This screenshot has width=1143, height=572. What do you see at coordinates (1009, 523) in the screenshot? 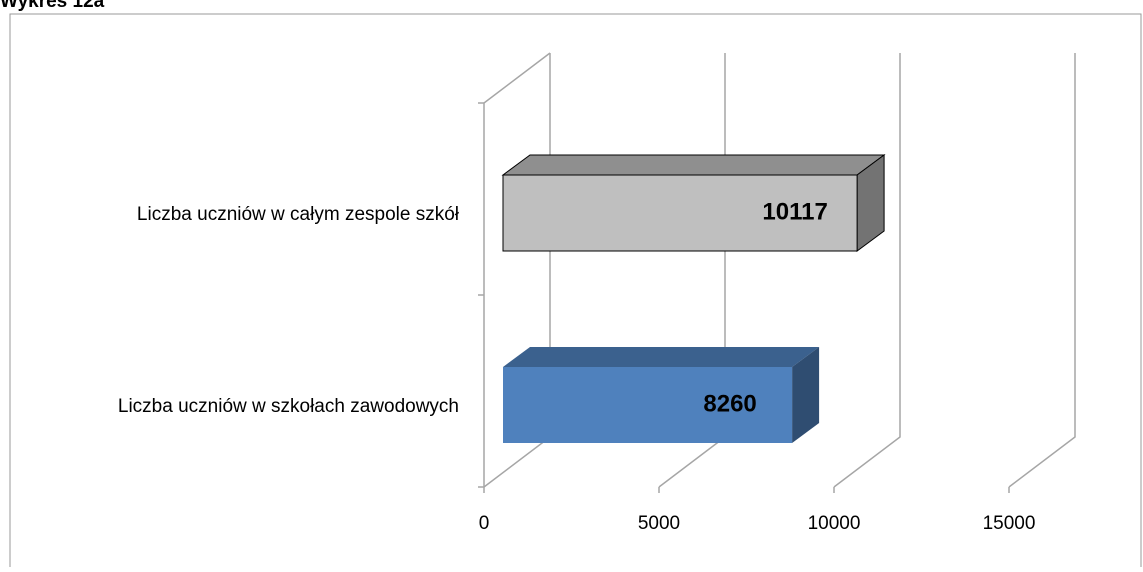
I see `x-tick-label: 15000` at bounding box center [1009, 523].